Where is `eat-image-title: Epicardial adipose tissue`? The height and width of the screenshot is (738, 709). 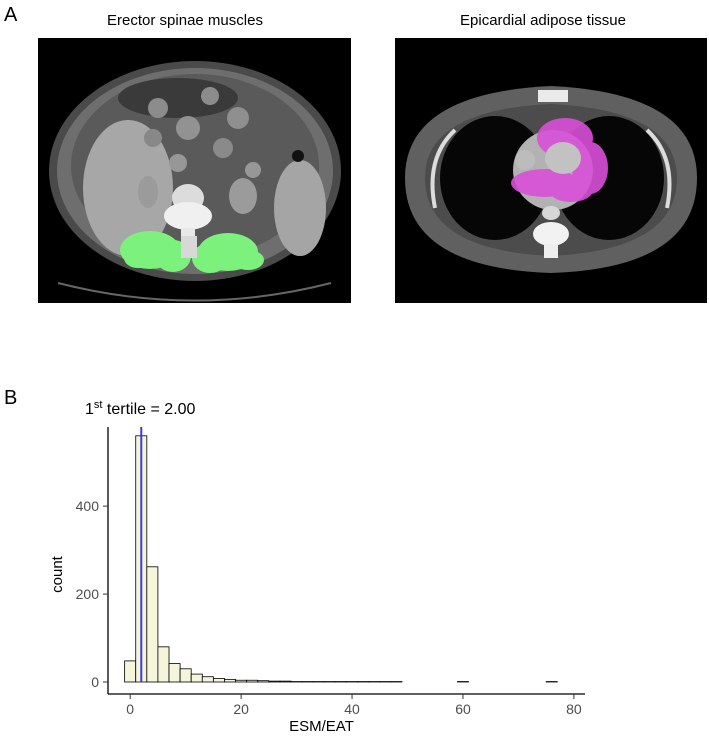 eat-image-title: Epicardial adipose tissue is located at coordinates (543, 20).